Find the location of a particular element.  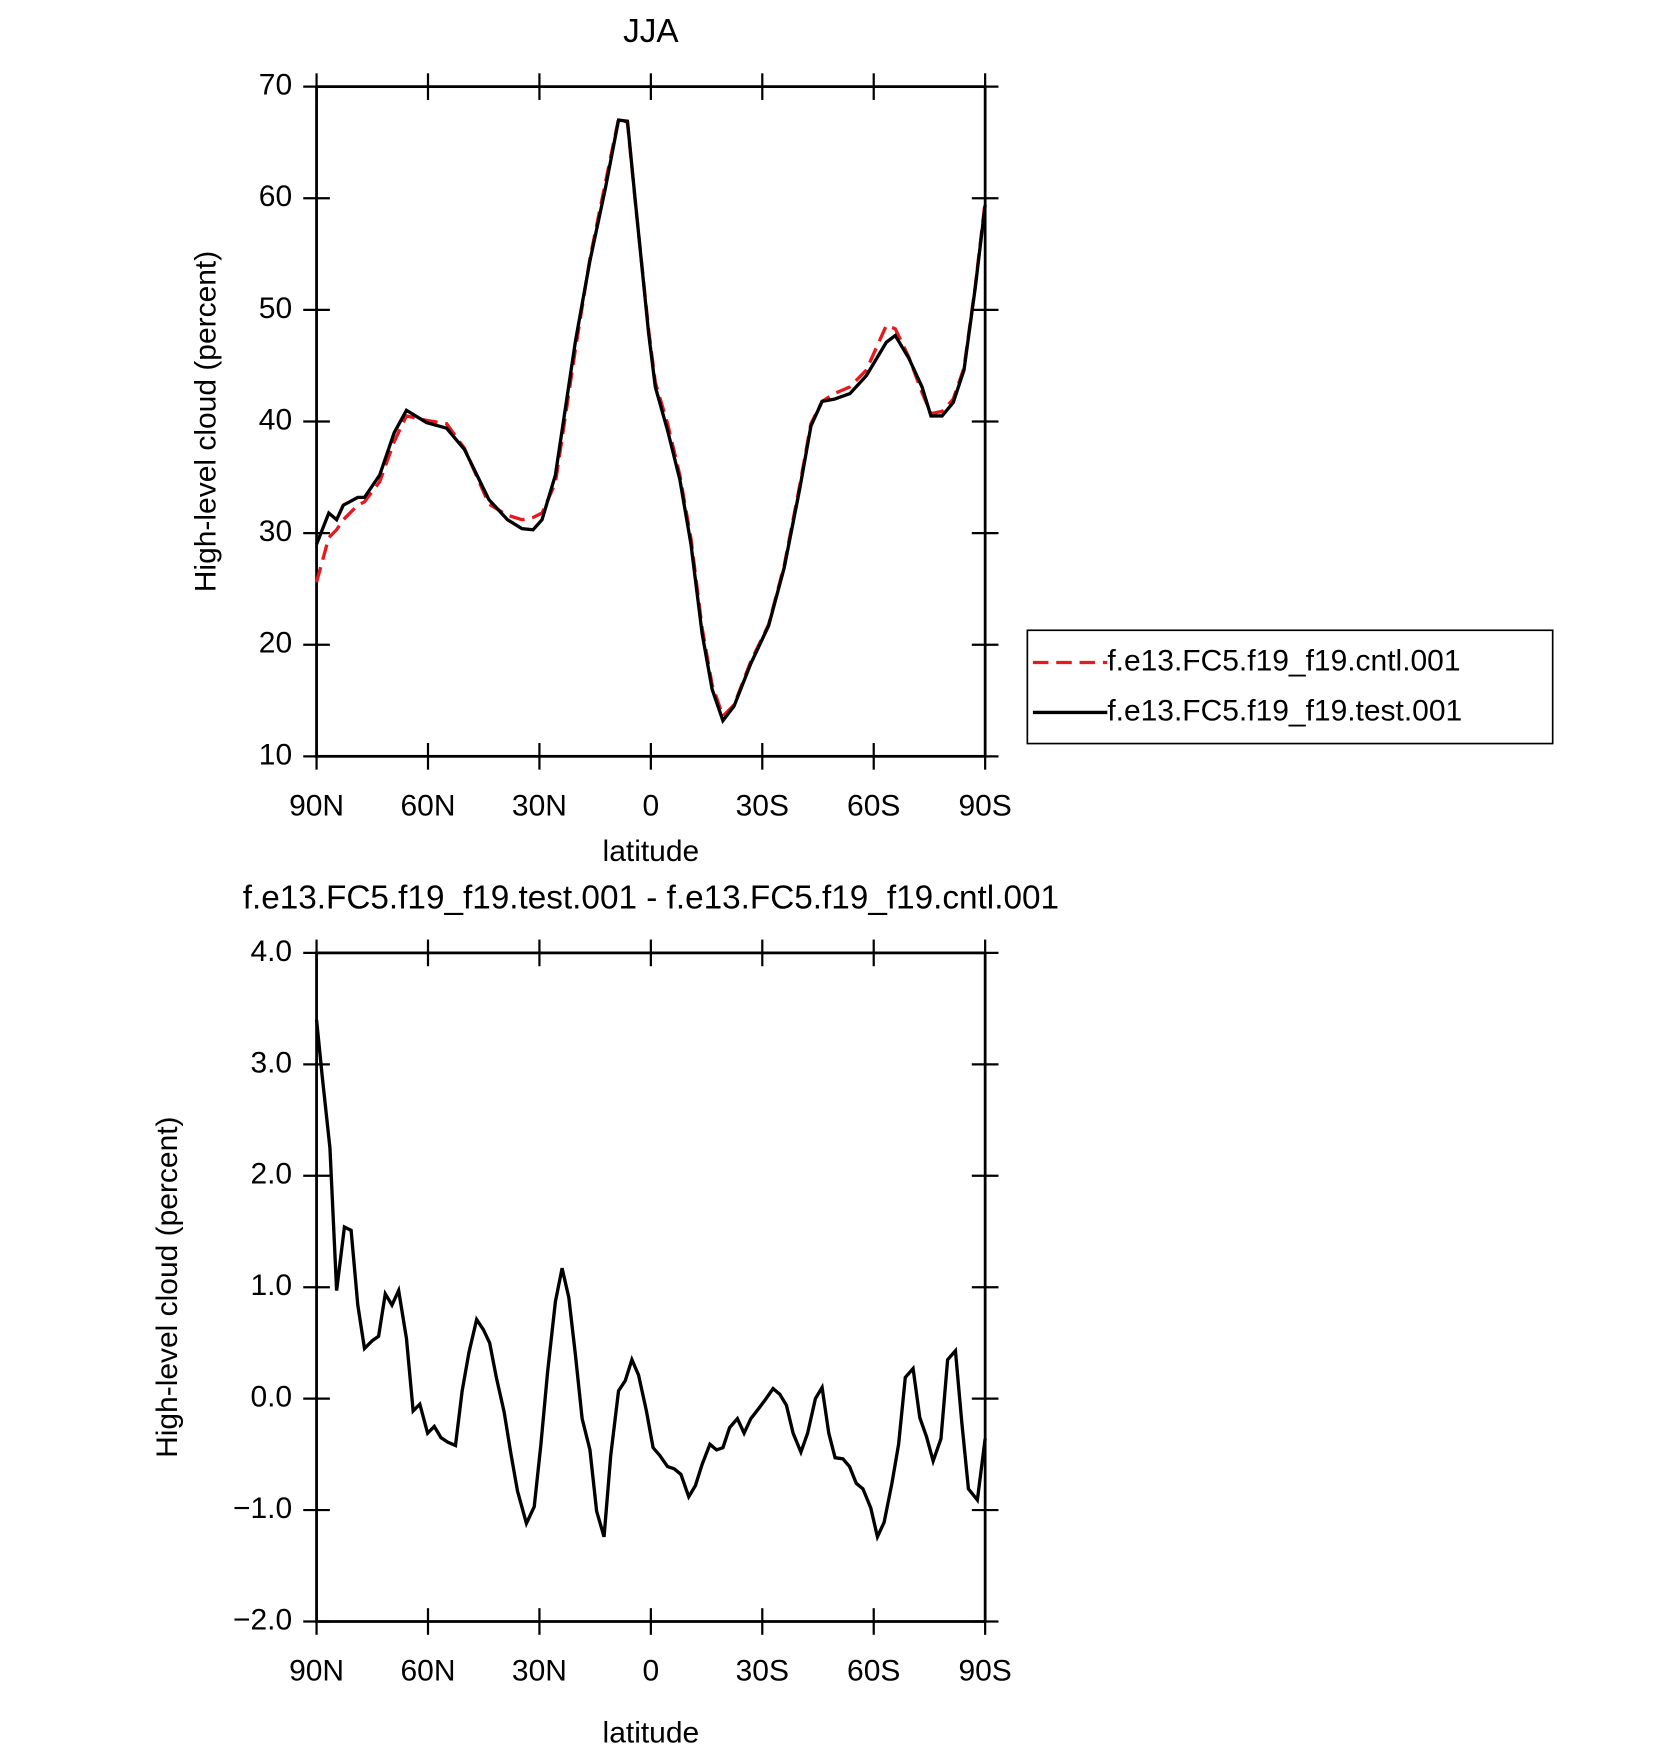

y-tick-label: 50 is located at coordinates (275, 308).